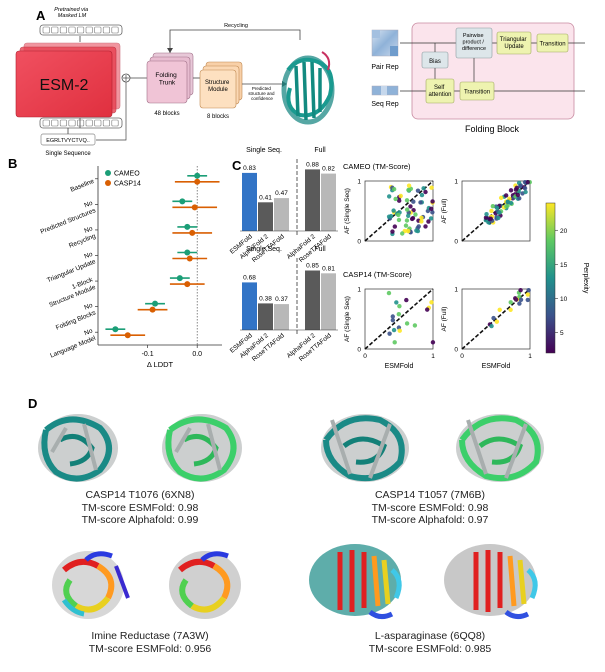 Image resolution: width=605 pixels, height=672 pixels. Describe the element at coordinates (491, 582) in the screenshot. I see `structure-6qq8-alphafold` at that location.